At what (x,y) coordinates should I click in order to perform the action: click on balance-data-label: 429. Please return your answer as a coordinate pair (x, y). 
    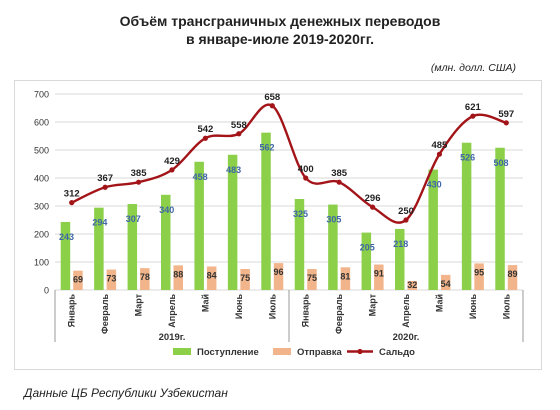
    Looking at the image, I should click on (172, 161).